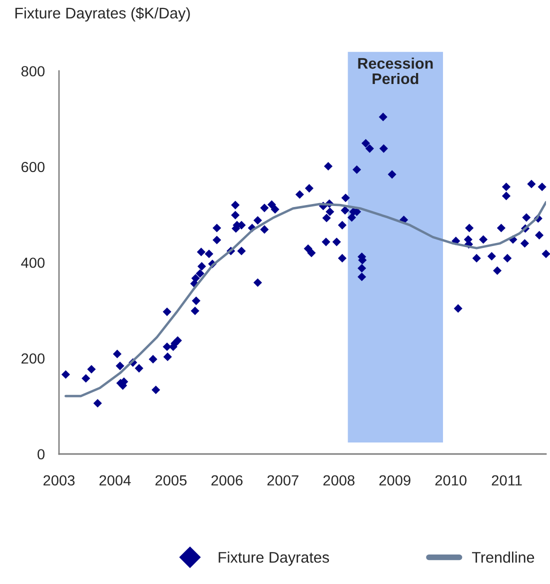  Describe the element at coordinates (115, 480) in the screenshot. I see `x-tick-label: 2004` at that location.